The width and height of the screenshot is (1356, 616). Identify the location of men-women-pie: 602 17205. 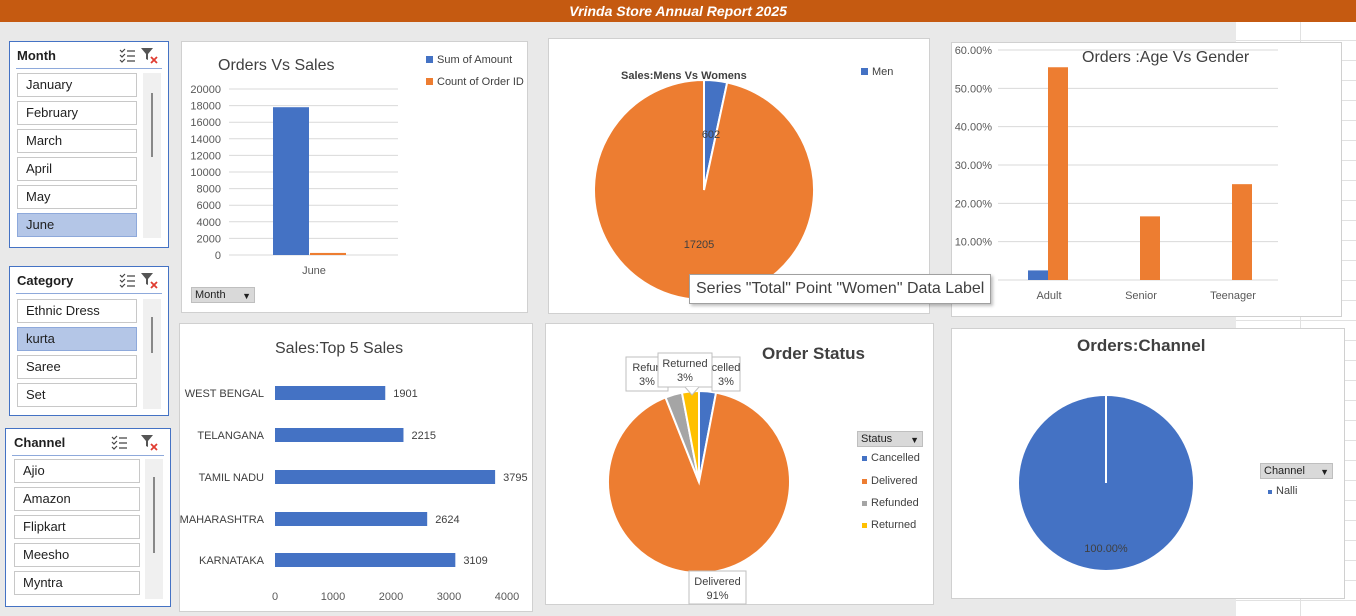
(704, 189).